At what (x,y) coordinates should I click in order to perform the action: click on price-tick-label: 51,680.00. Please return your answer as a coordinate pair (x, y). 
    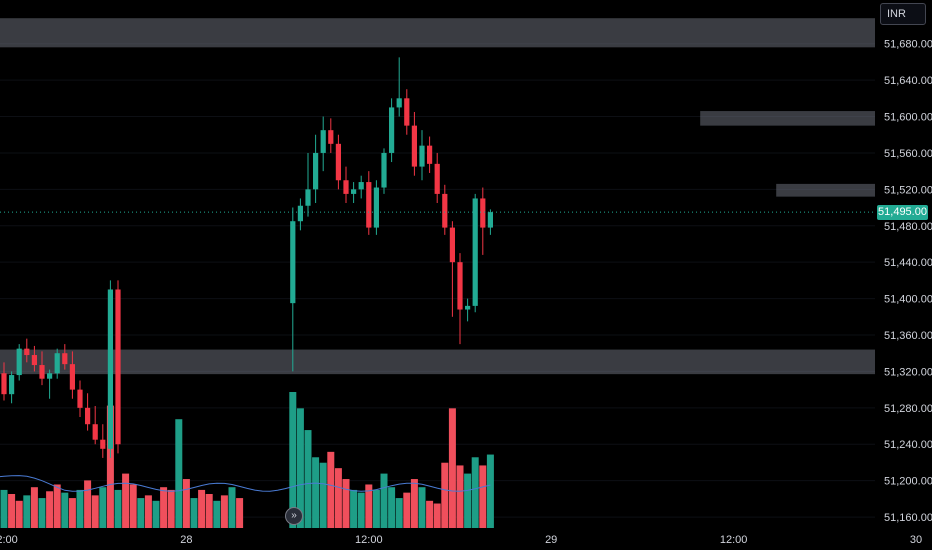
    Looking at the image, I should click on (908, 45).